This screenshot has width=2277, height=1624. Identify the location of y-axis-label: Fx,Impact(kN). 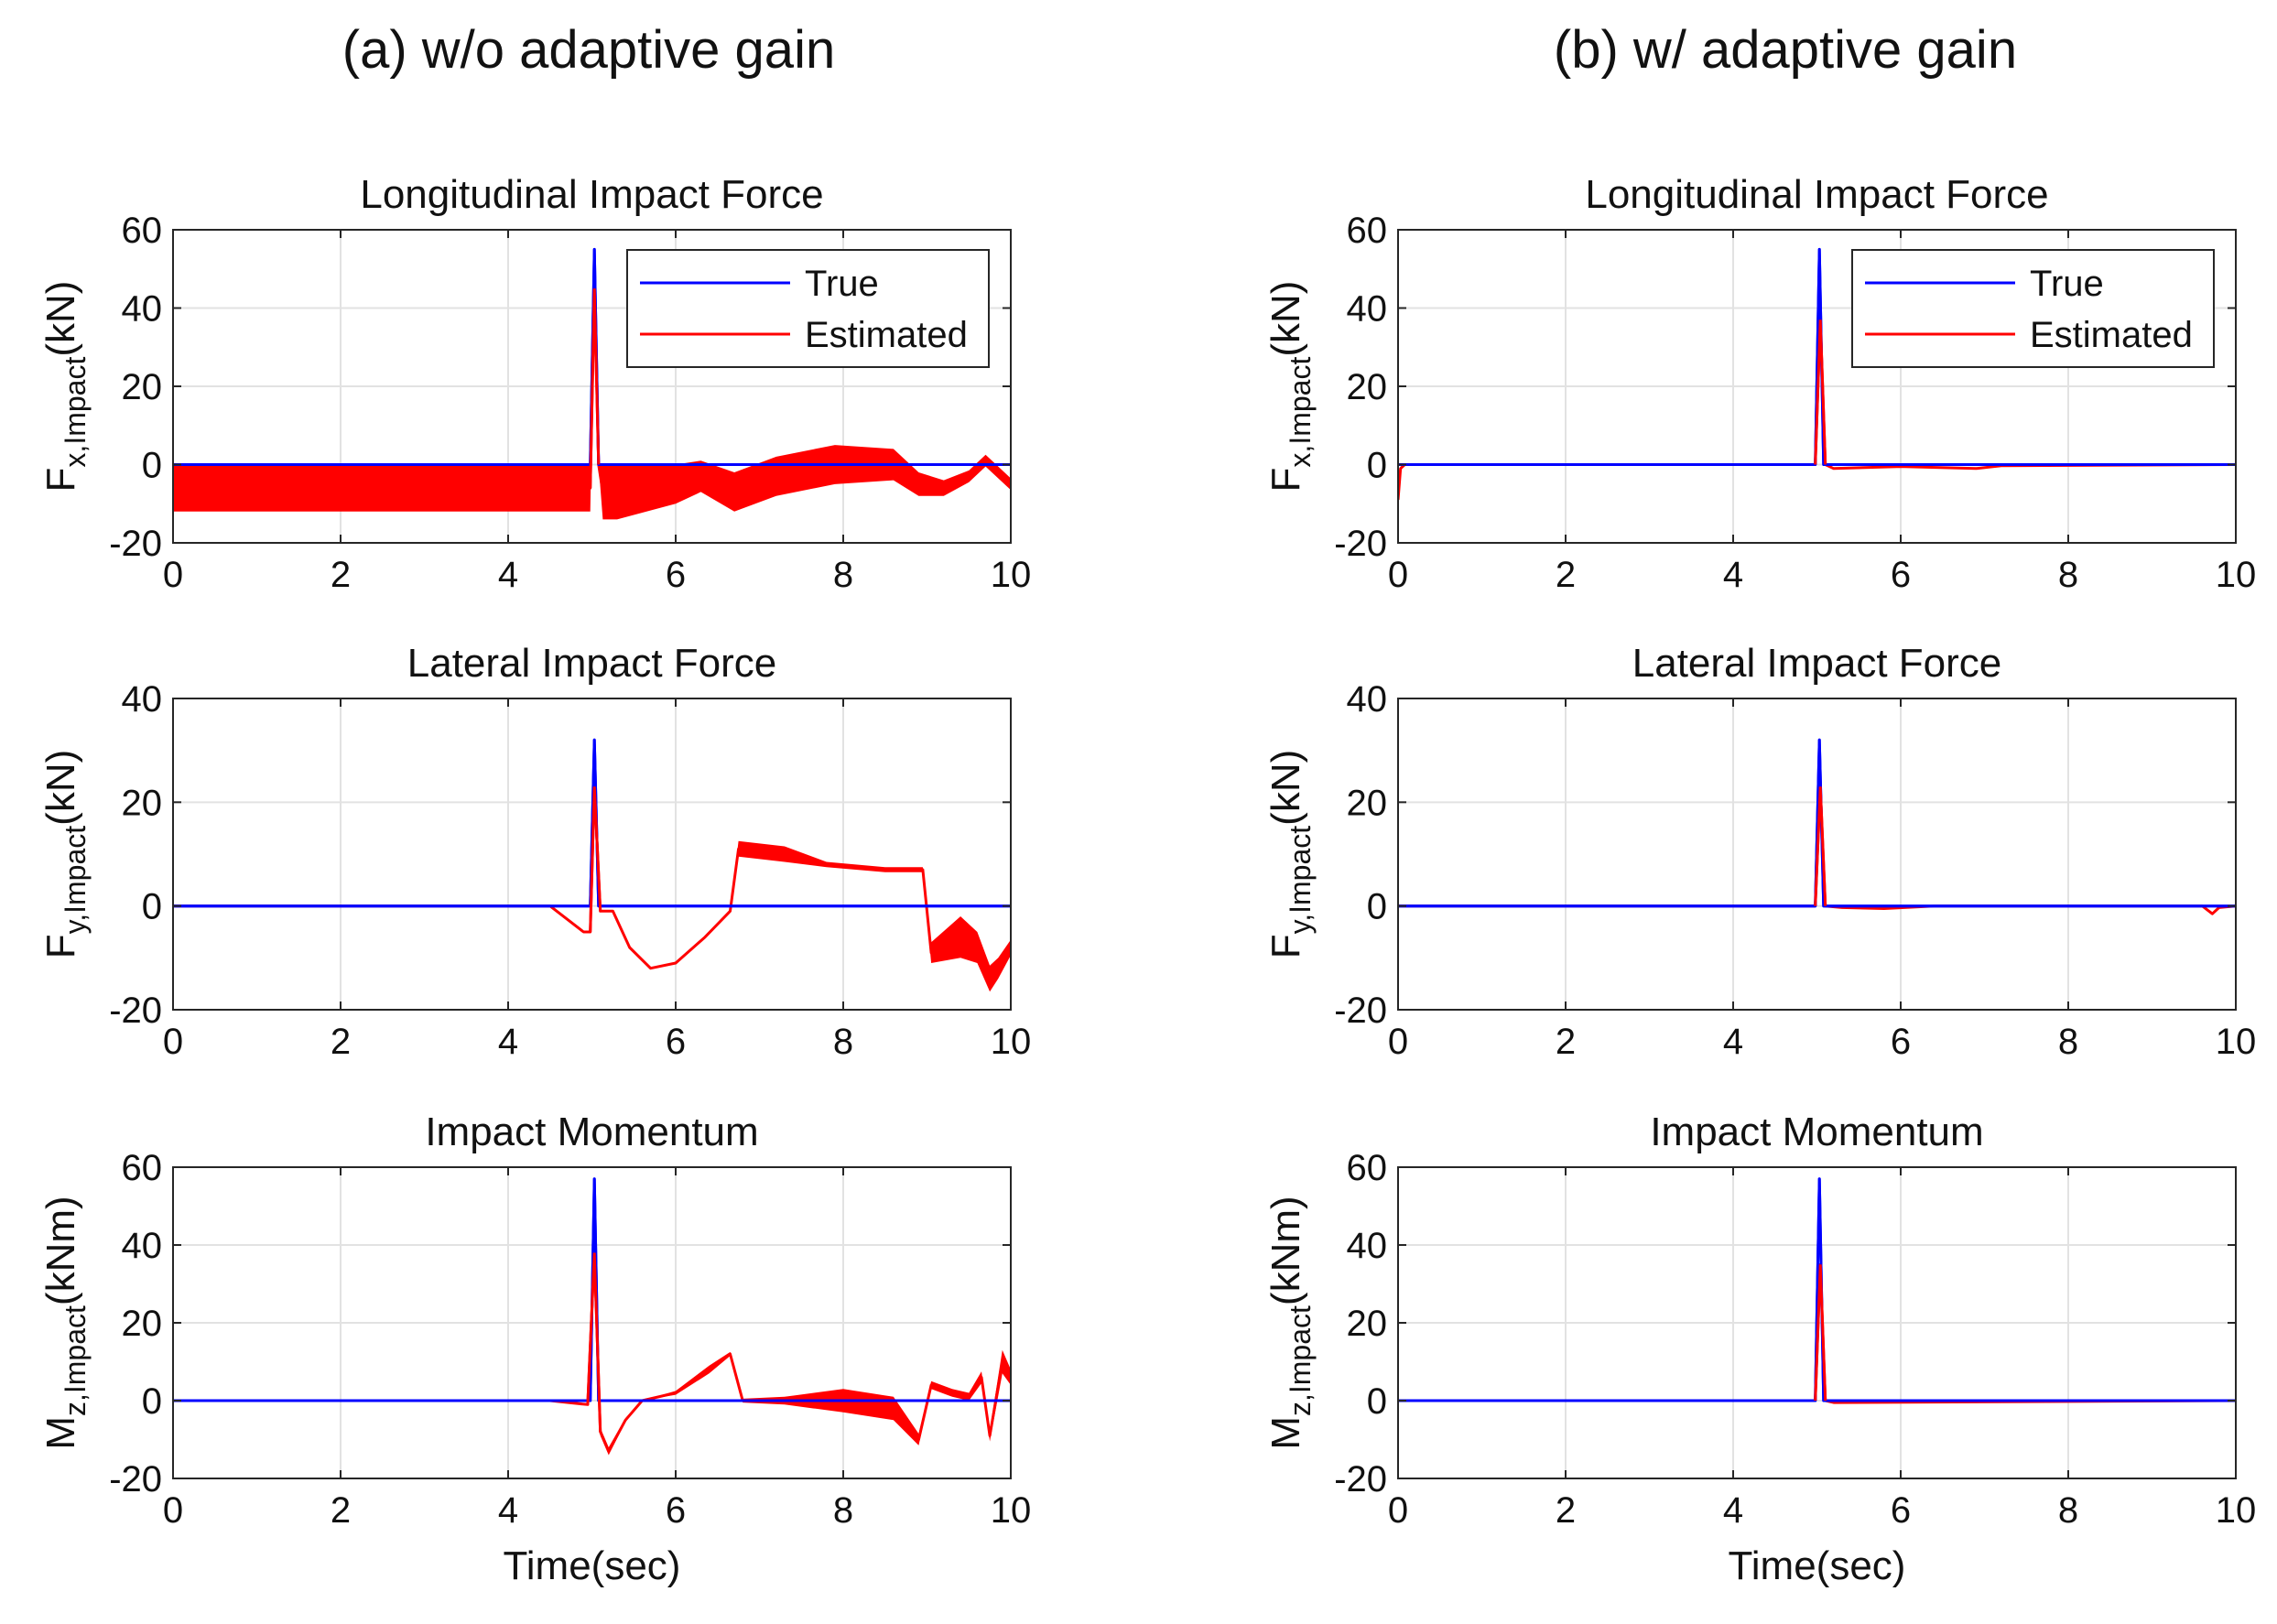
(65, 387).